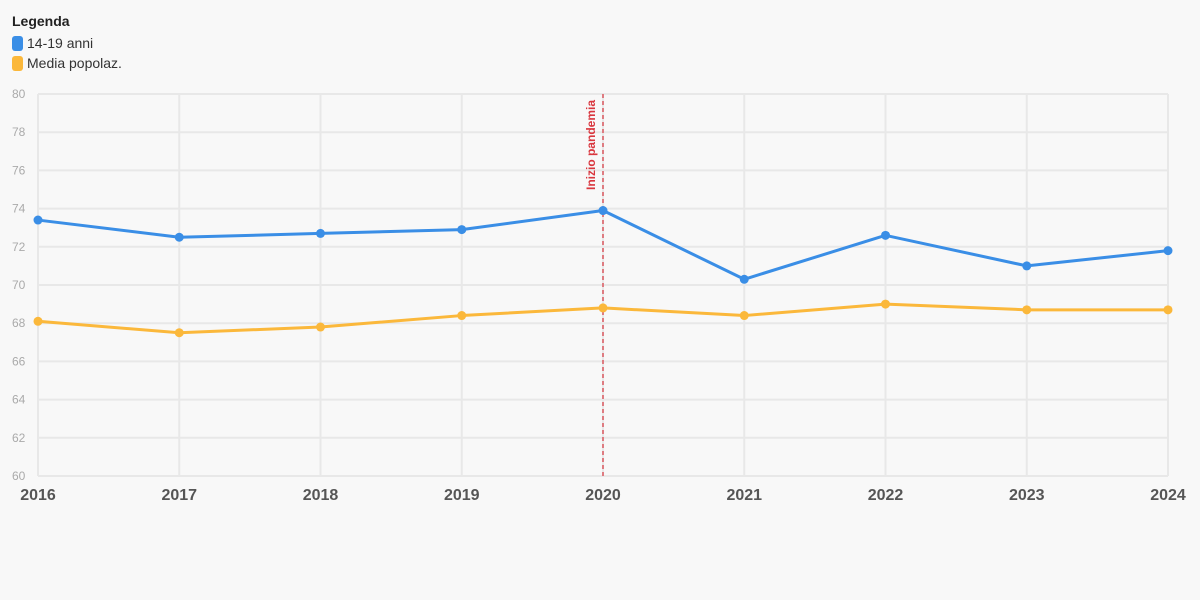 The width and height of the screenshot is (1200, 600). Describe the element at coordinates (19, 400) in the screenshot. I see `y-tick-label: 64` at that location.